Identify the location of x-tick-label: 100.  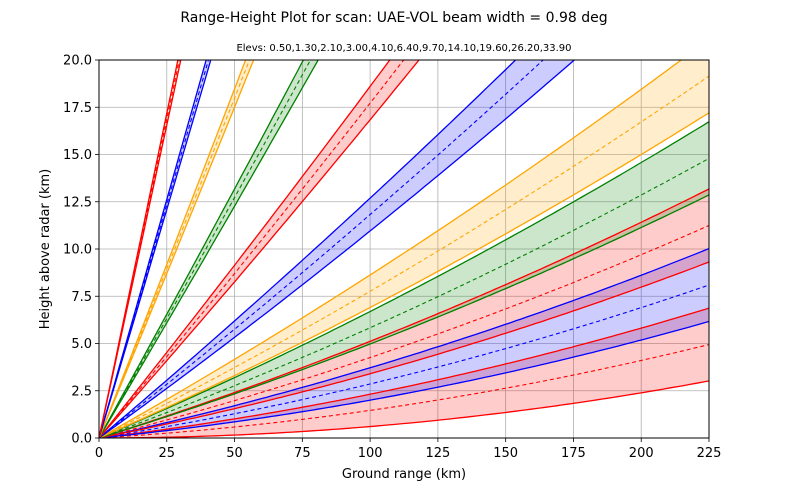
(370, 453).